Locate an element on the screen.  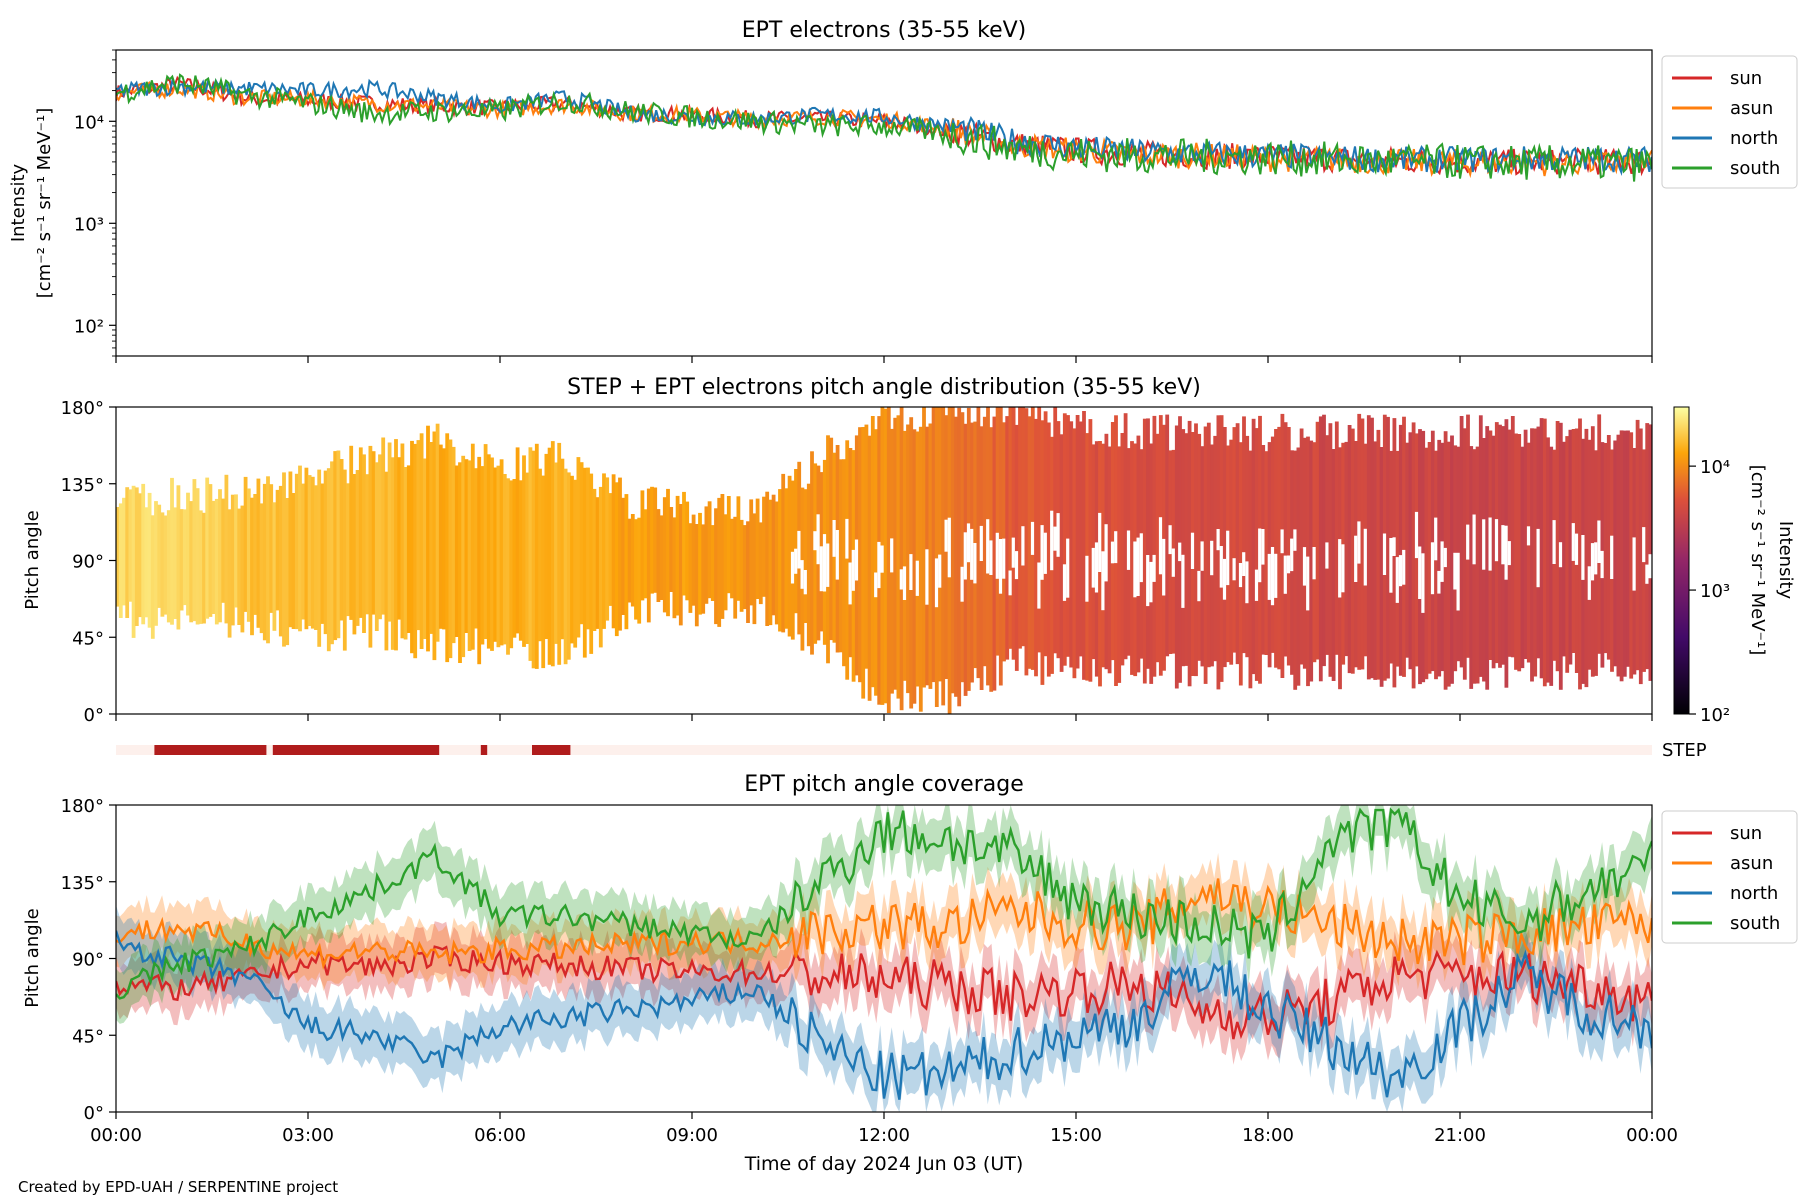
y-tick-label: 10² is located at coordinates (89, 326).